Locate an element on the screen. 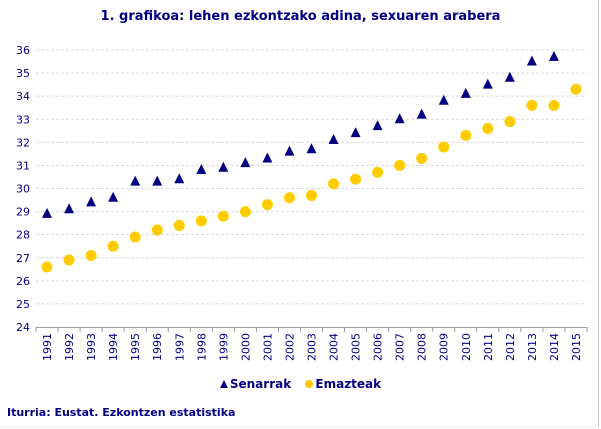 This screenshot has height=429, width=601. x-tick-label: 2008 is located at coordinates (422, 347).